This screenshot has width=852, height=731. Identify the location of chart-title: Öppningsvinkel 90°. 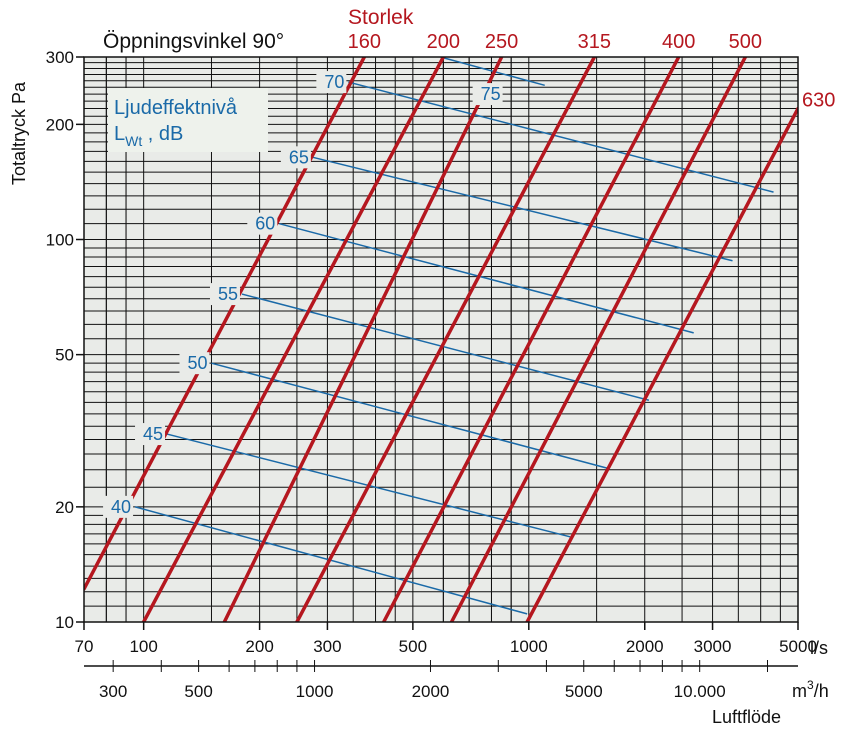
(193, 41).